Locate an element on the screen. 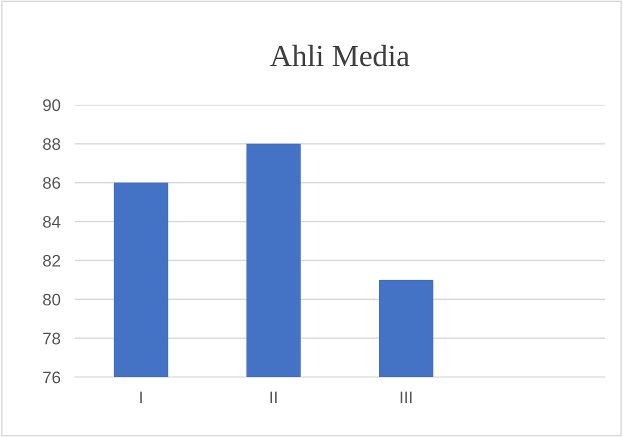 The height and width of the screenshot is (437, 623). y-tick-label: 80 is located at coordinates (51, 300).